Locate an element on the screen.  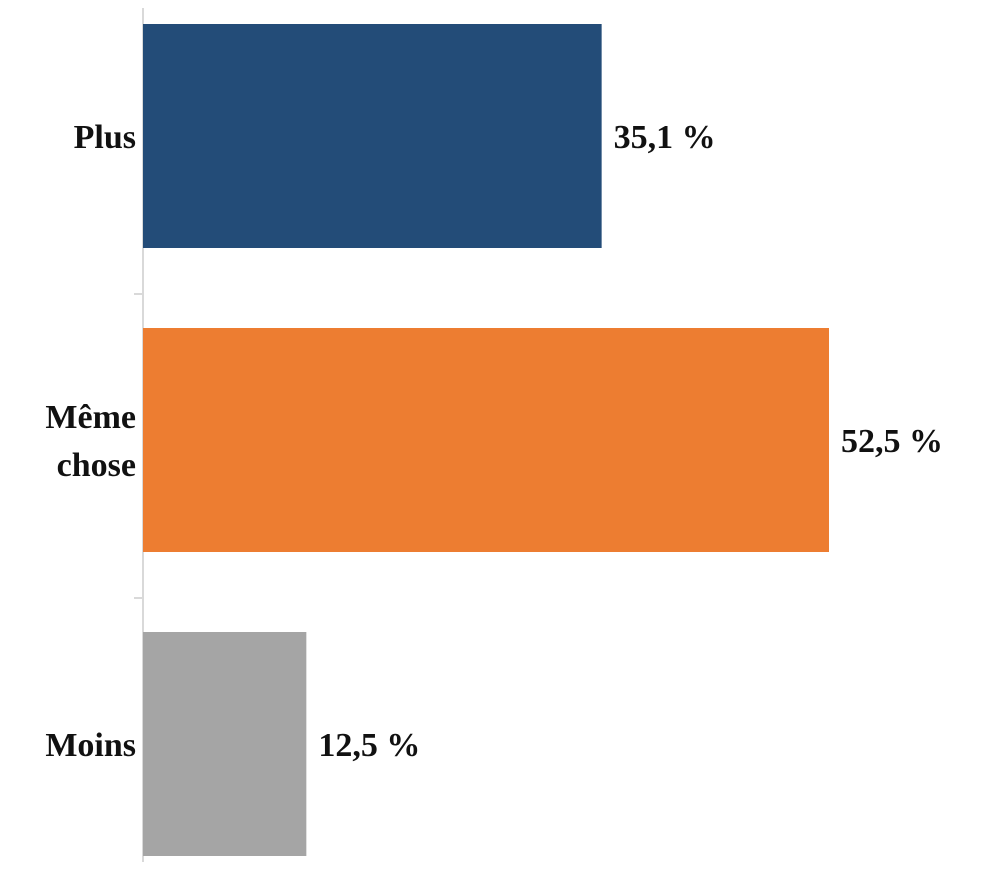
data-label: 35,1 % is located at coordinates (665, 137).